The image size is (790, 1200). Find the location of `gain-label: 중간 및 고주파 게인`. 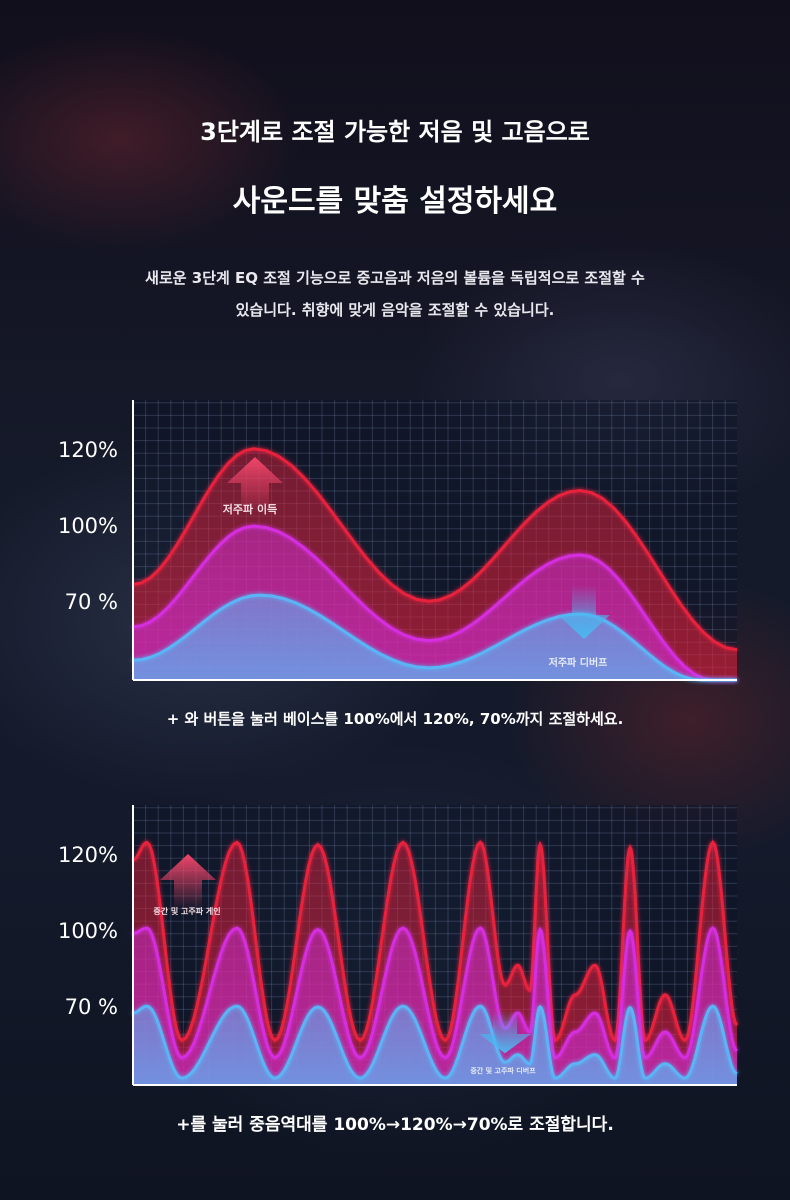

gain-label: 중간 및 고주파 게인 is located at coordinates (186, 911).